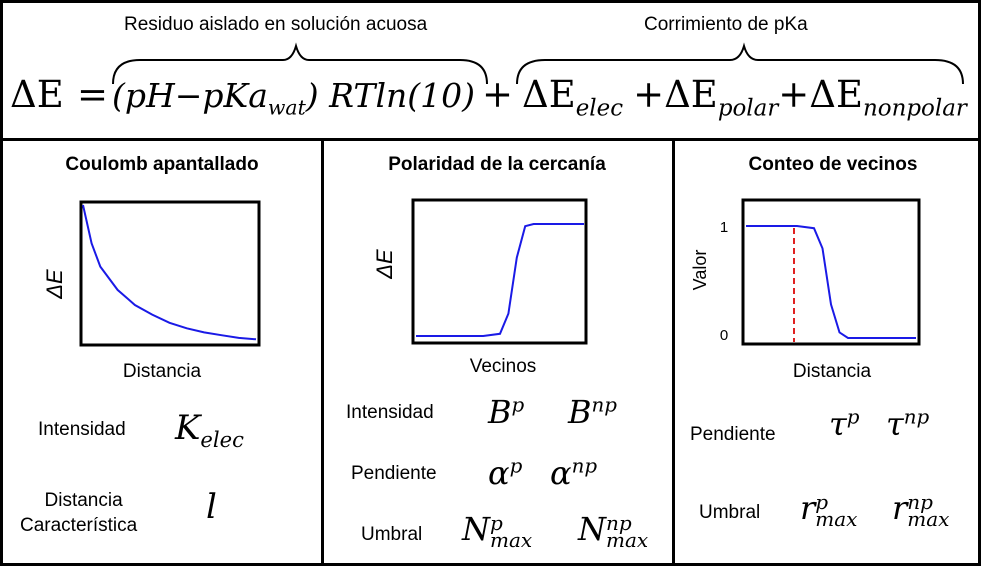  What do you see at coordinates (499, 473) in the screenshot?
I see `alpha-symbol: α` at bounding box center [499, 473].